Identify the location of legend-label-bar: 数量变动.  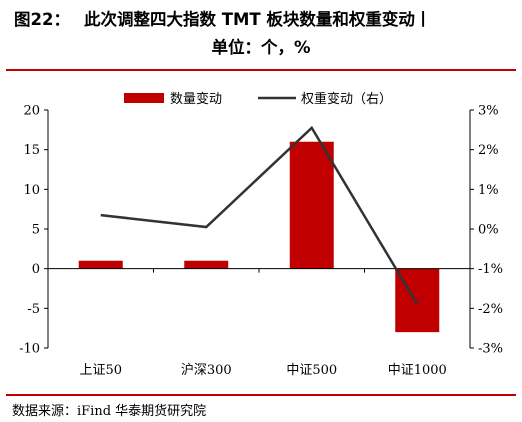
(196, 99).